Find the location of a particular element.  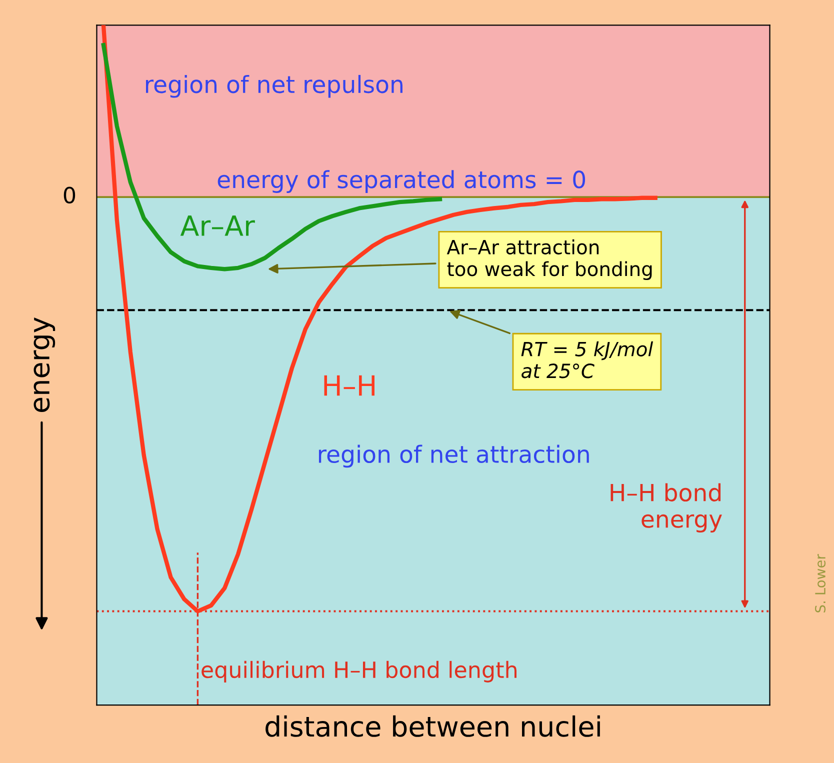

annotation: RT = 5 kJ/mol at 25°C is located at coordinates (587, 359).